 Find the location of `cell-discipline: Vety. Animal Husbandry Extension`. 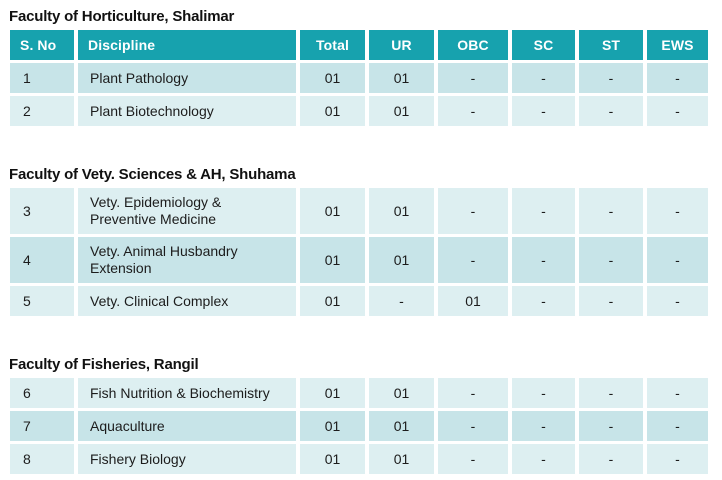

cell-discipline: Vety. Animal Husbandry Extension is located at coordinates (187, 260).